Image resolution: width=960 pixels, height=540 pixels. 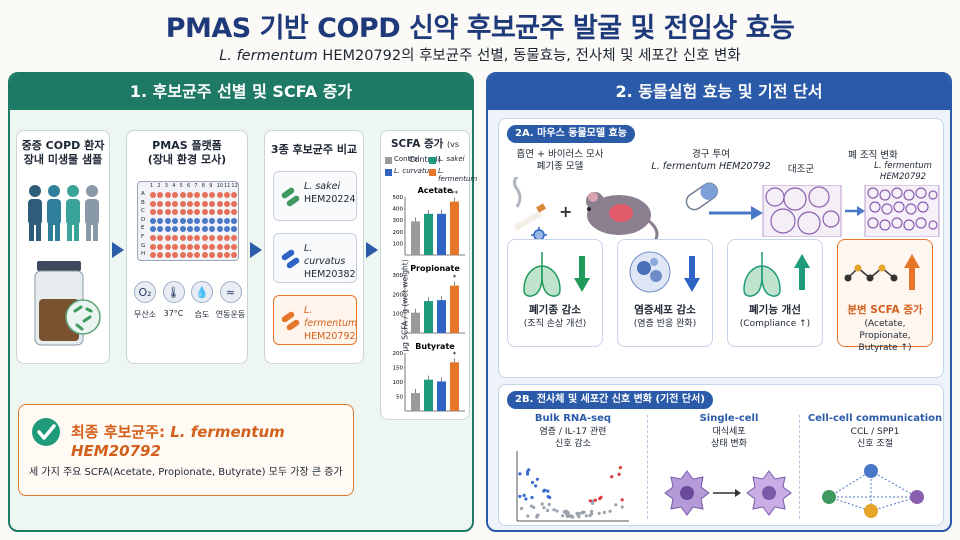 I want to click on patient-sample-card: 중증 COPD 환자 장내 미생물 샘플, so click(x=63, y=247).